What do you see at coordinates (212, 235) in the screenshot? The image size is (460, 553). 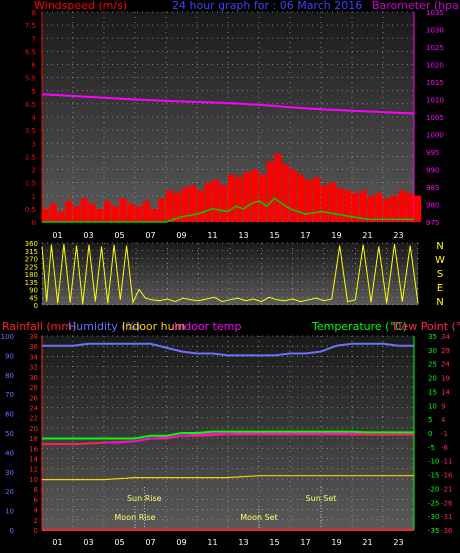 I see `x-tick-label: 11` at bounding box center [212, 235].